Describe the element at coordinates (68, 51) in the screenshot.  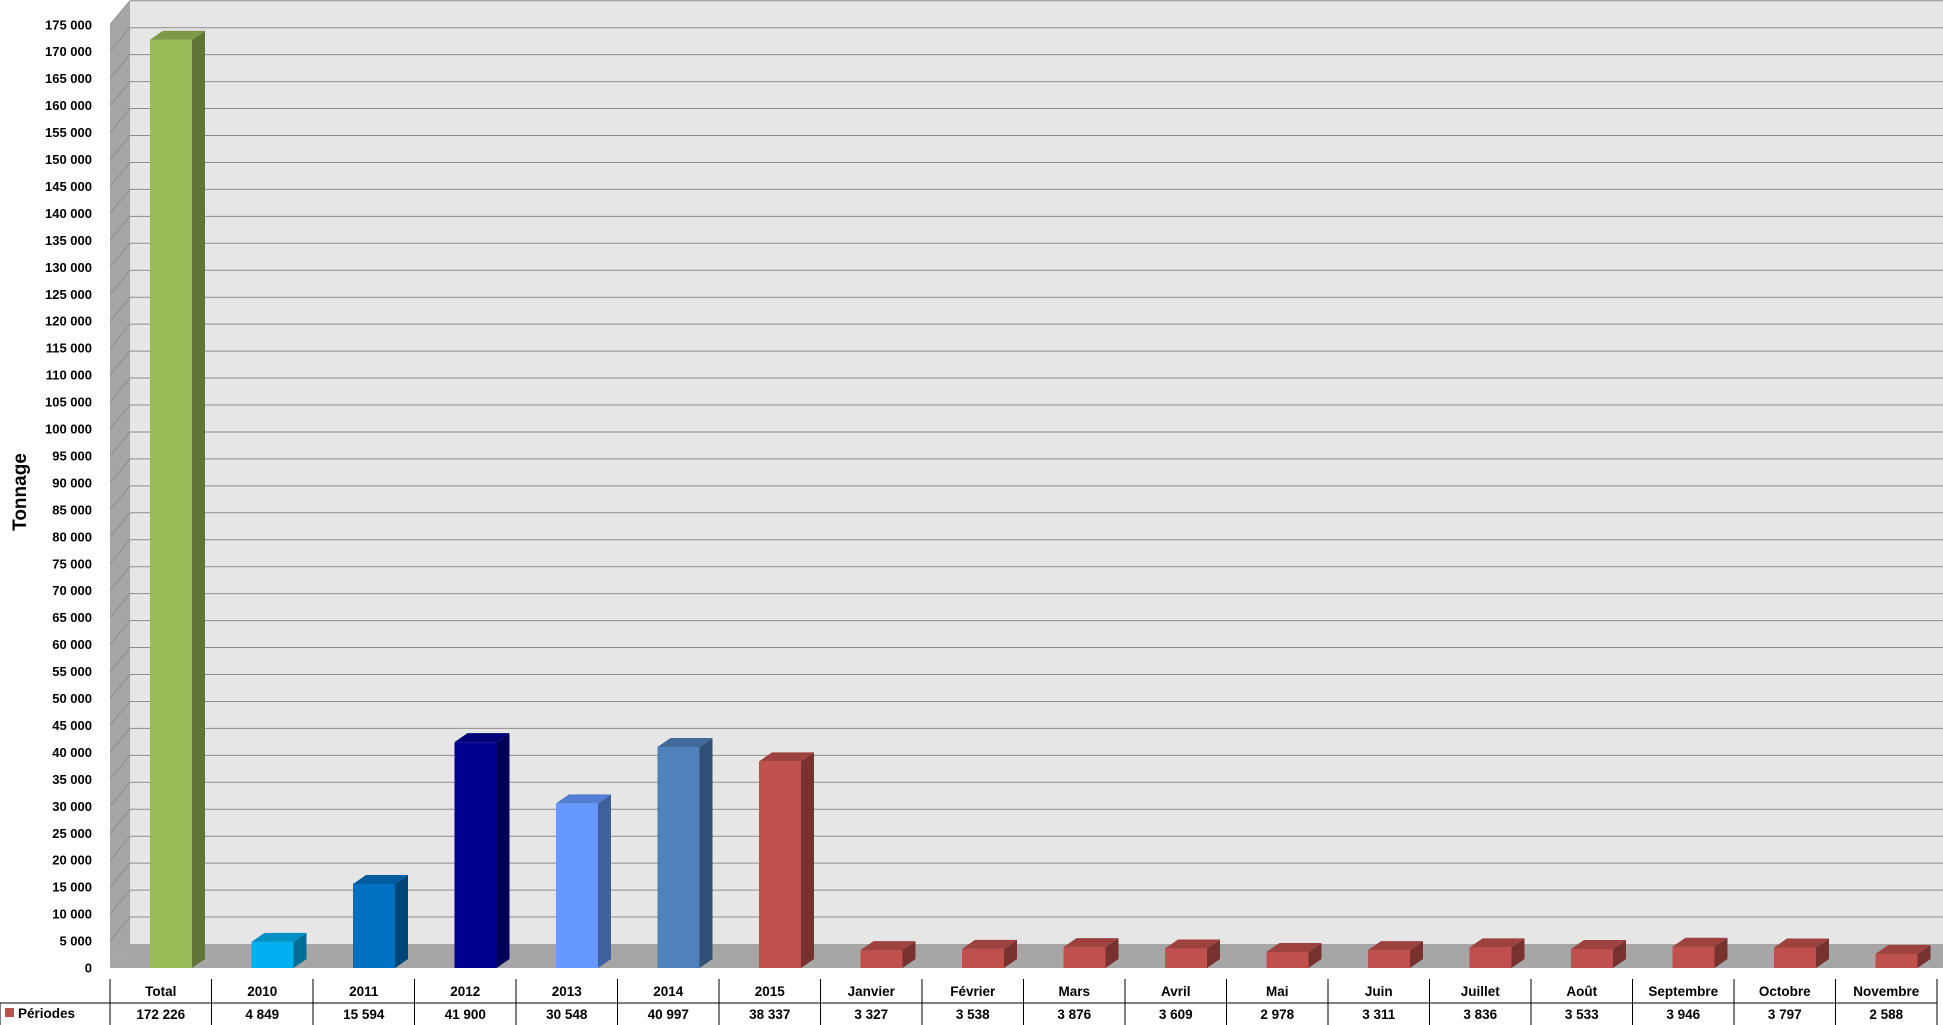
I see `y-tick-label: 170 000` at that location.